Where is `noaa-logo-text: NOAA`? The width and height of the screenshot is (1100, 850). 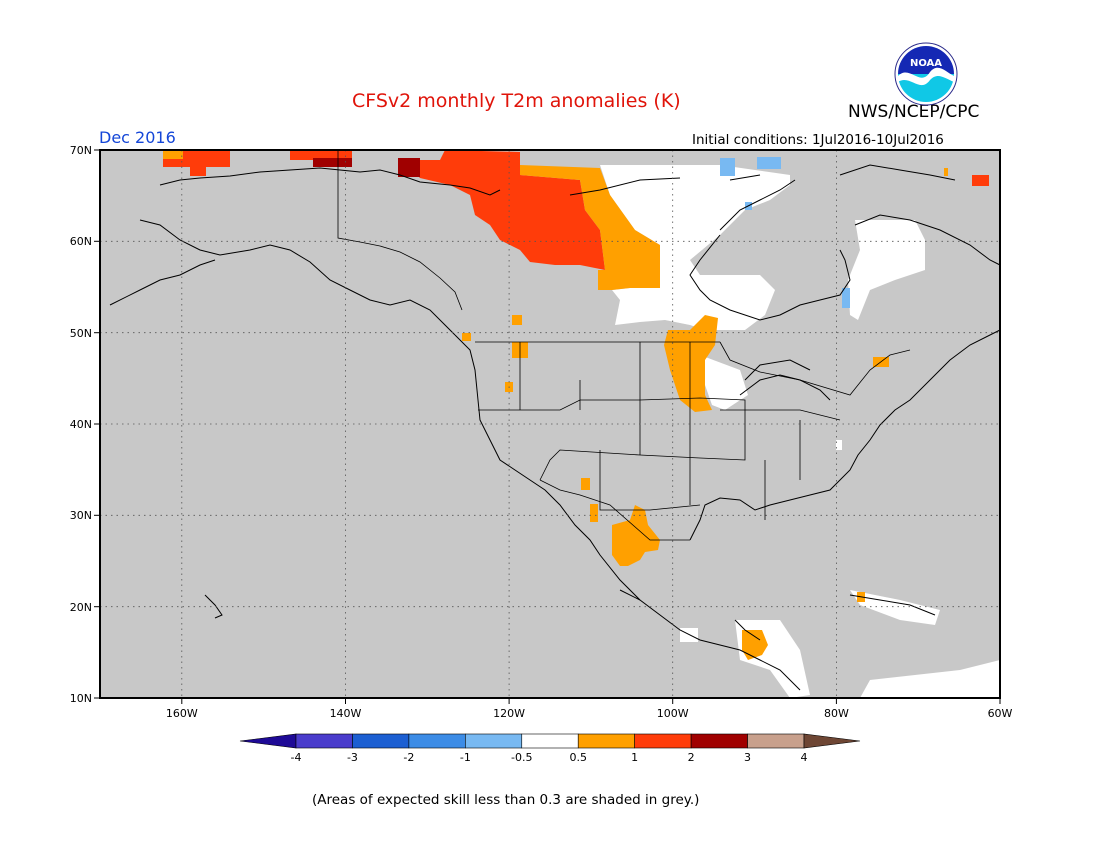 noaa-logo-text: NOAA is located at coordinates (926, 63).